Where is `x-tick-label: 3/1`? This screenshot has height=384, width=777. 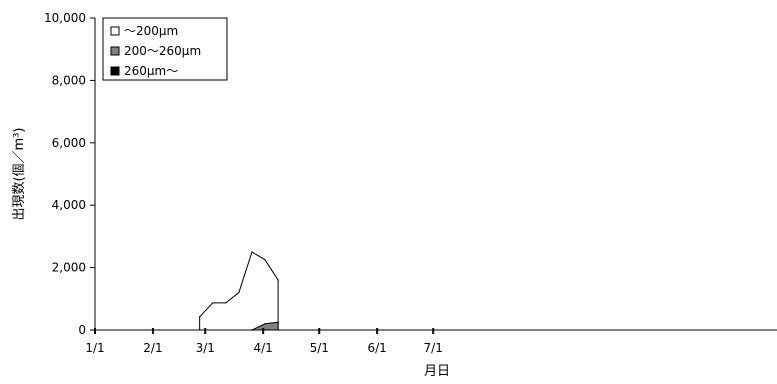 x-tick-label: 3/1 is located at coordinates (205, 348).